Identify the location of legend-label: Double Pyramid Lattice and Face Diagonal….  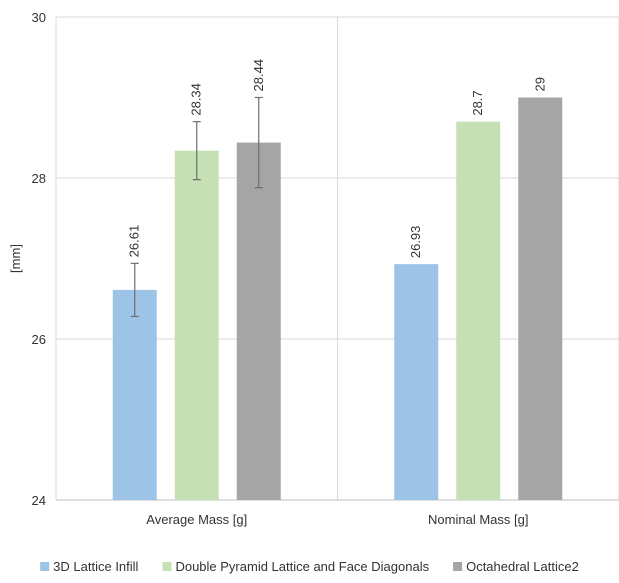
(302, 566).